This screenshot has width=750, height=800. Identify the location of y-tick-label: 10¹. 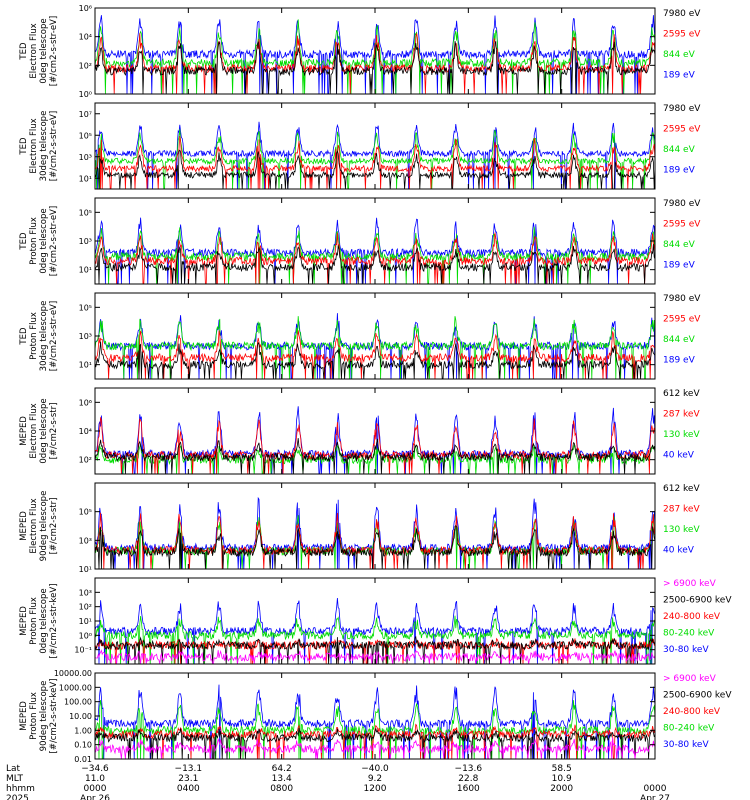
(85, 621).